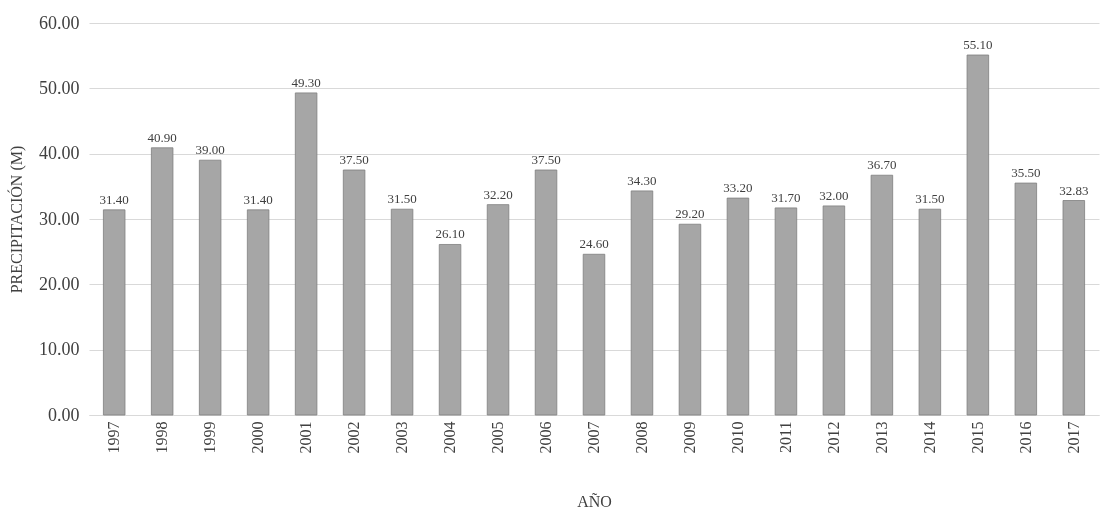 The height and width of the screenshot is (529, 1119). What do you see at coordinates (59, 22) in the screenshot?
I see `y-tick-label: 60.00` at bounding box center [59, 22].